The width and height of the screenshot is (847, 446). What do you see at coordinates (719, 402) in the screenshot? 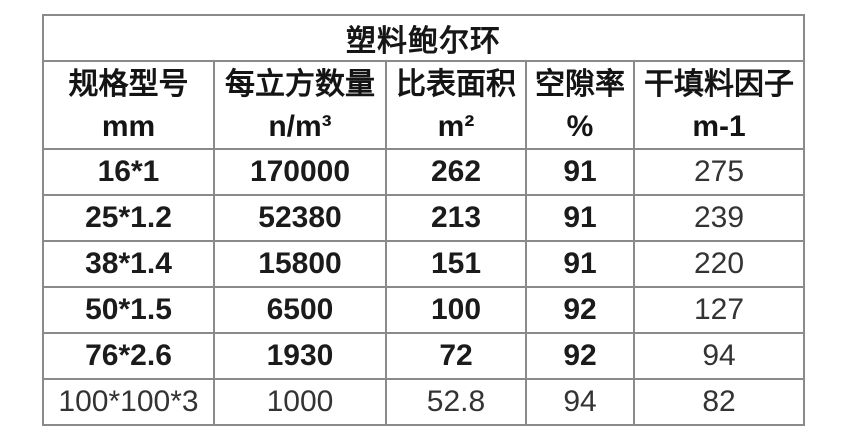
I see `cell-packing-factor: 82` at bounding box center [719, 402].